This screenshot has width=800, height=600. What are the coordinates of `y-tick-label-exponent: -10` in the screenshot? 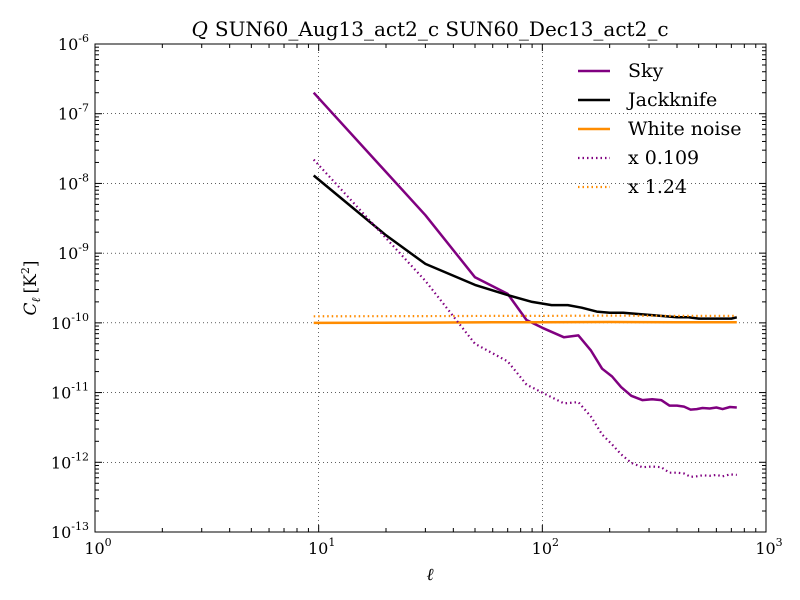 It's located at (80, 317).